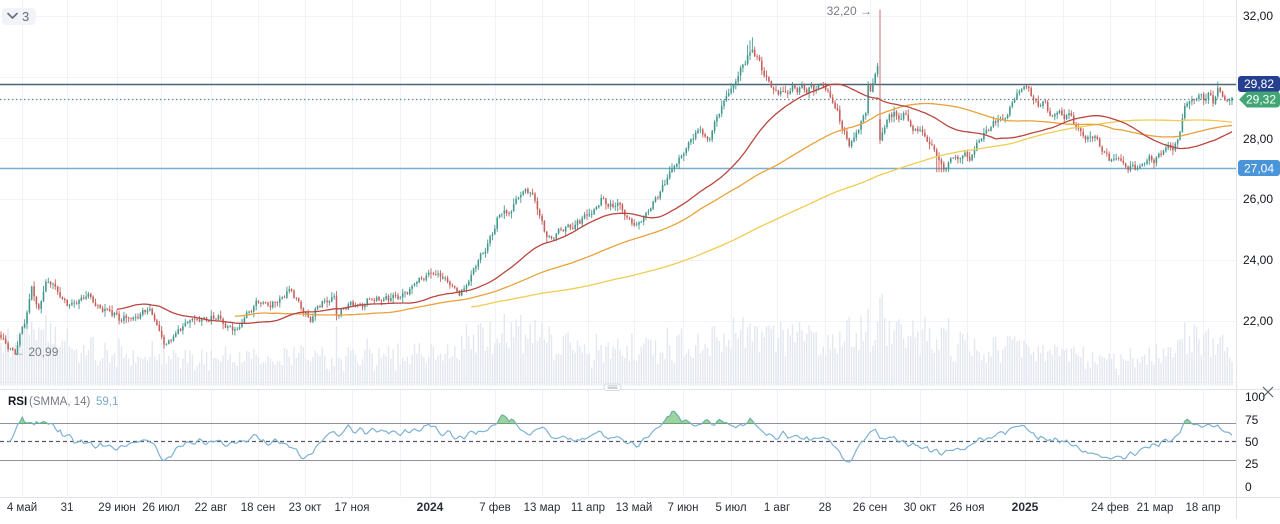 The image size is (1280, 524). I want to click on svg-text: 100, so click(1255, 397).